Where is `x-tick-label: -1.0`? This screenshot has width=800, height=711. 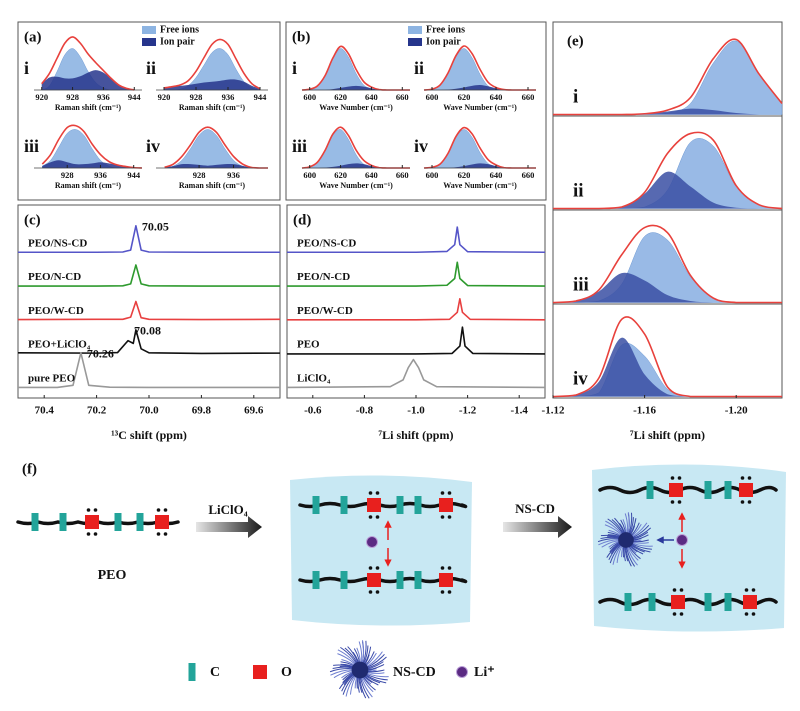 x-tick-label: -1.0 is located at coordinates (416, 411).